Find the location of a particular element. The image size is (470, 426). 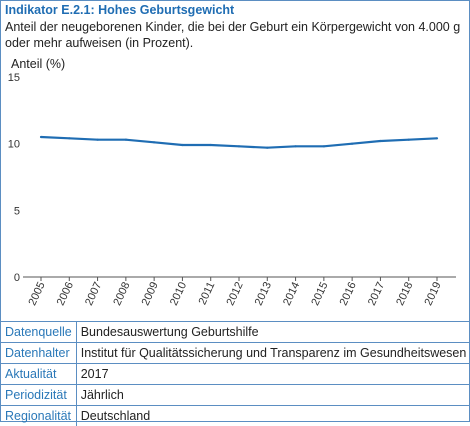

indicator-title: Indikator E.2.1: Hohes Geburtsgewicht is located at coordinates (119, 10).